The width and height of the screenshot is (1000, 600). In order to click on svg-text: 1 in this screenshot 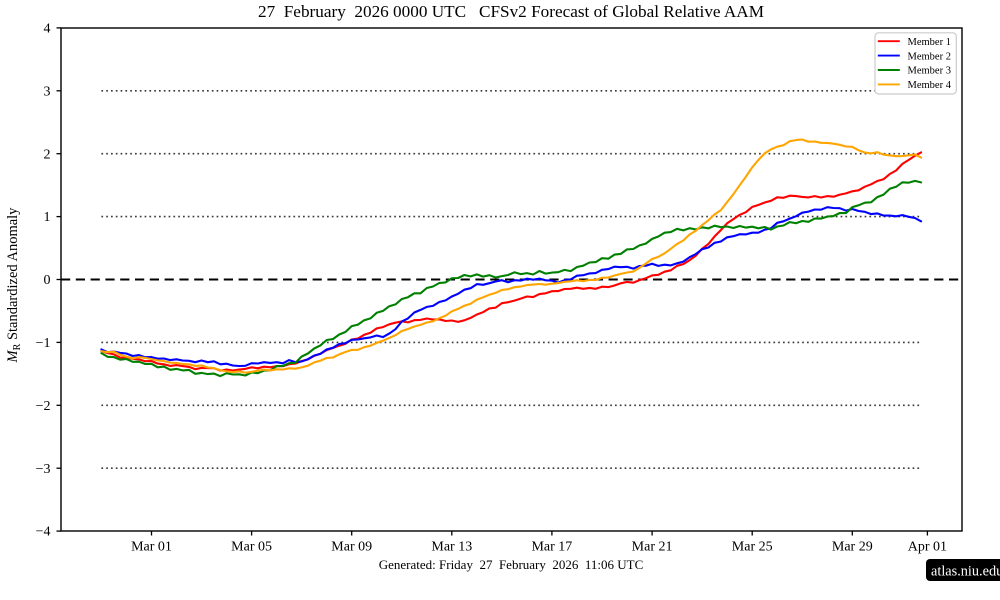, I will do `click(47, 217)`.